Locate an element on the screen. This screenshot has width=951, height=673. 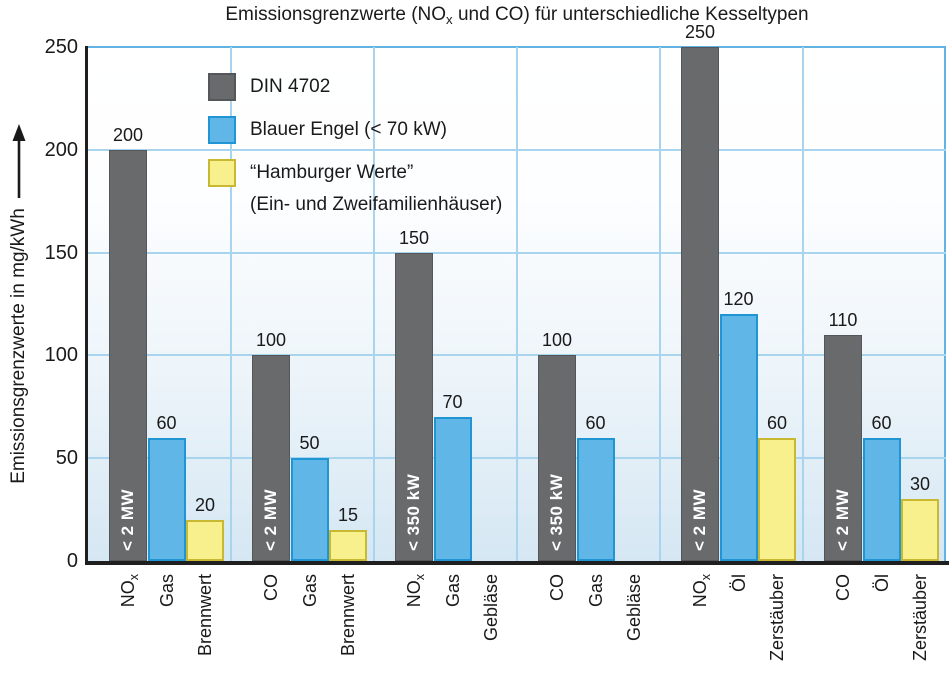
bar-inner-label: < 350 kW is located at coordinates (556, 512).